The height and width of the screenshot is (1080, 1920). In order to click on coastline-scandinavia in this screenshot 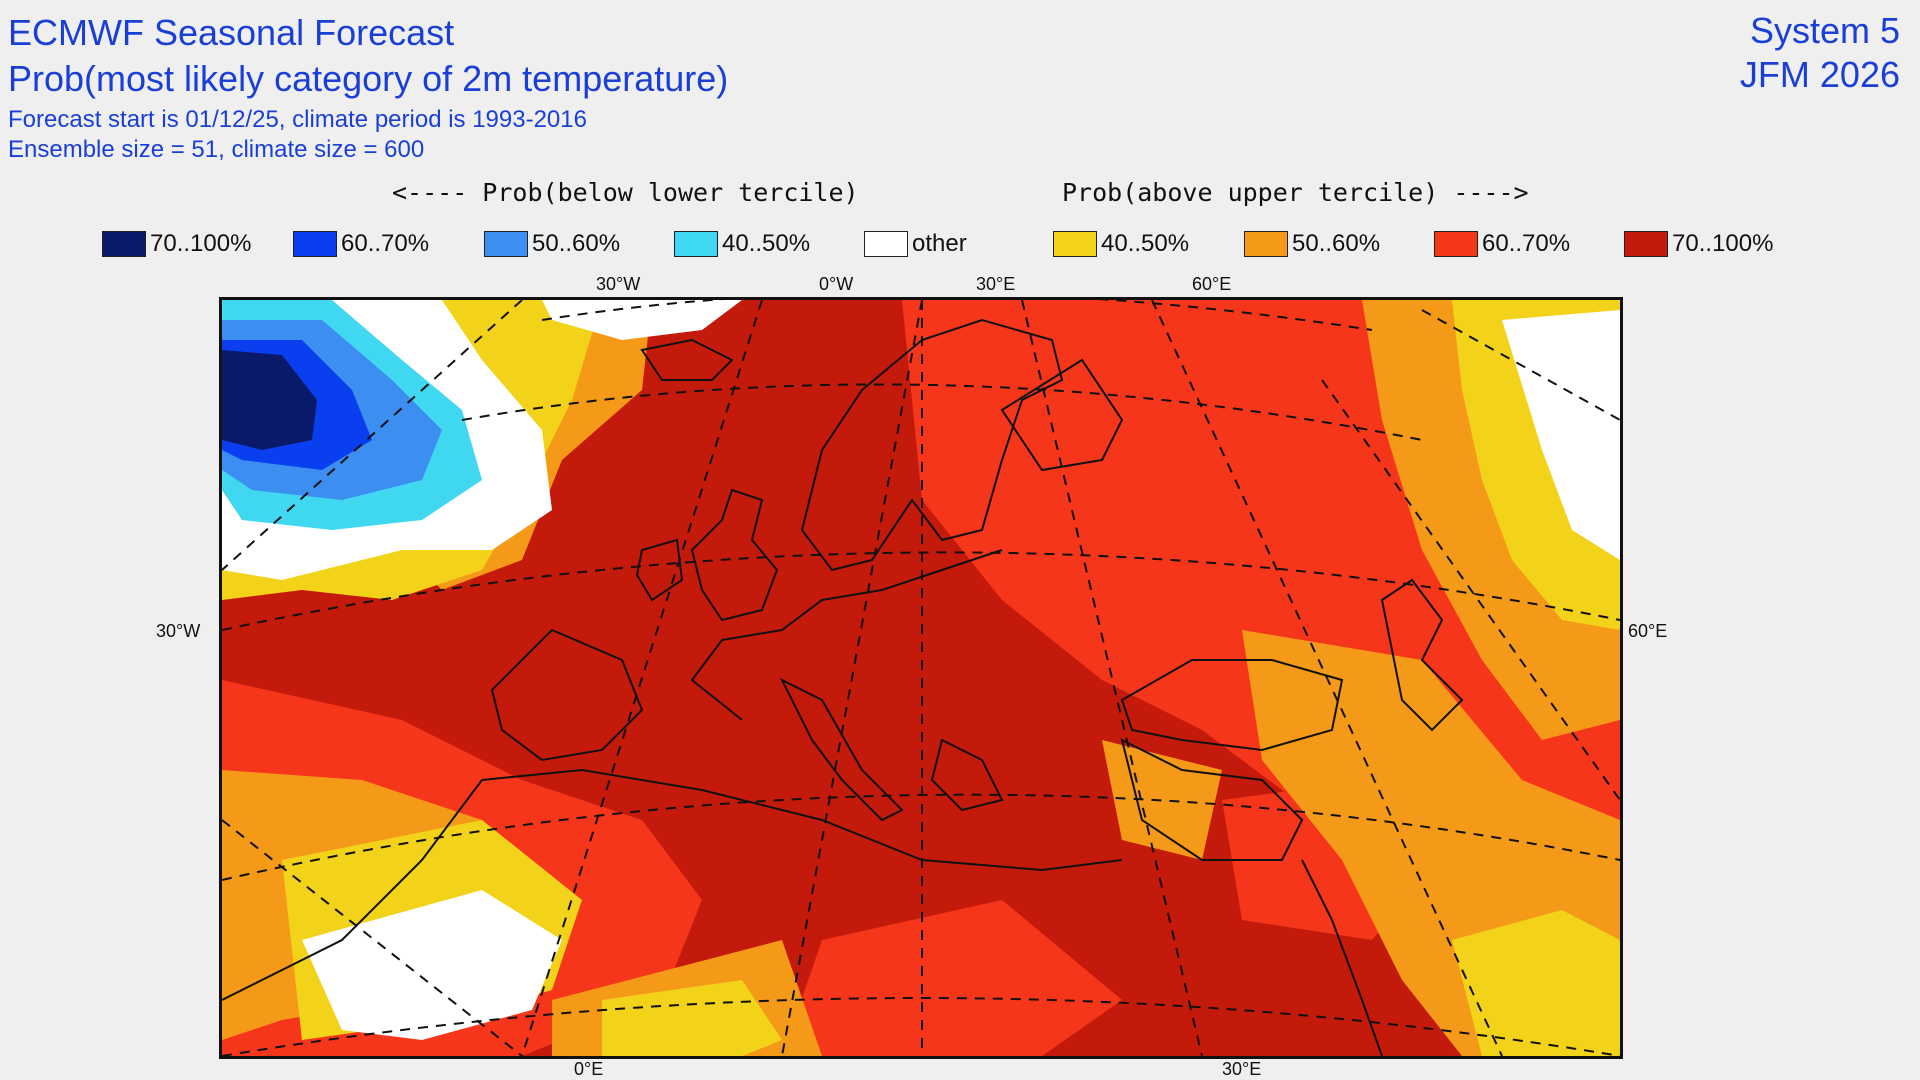, I will do `click(932, 445)`.